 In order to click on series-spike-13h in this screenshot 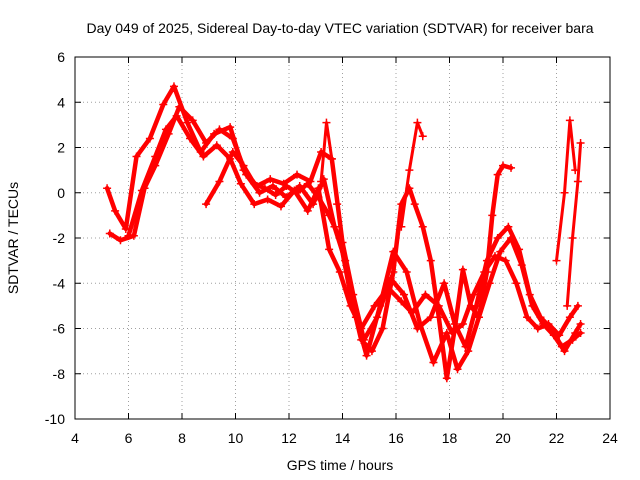, I will do `click(329, 163)`.